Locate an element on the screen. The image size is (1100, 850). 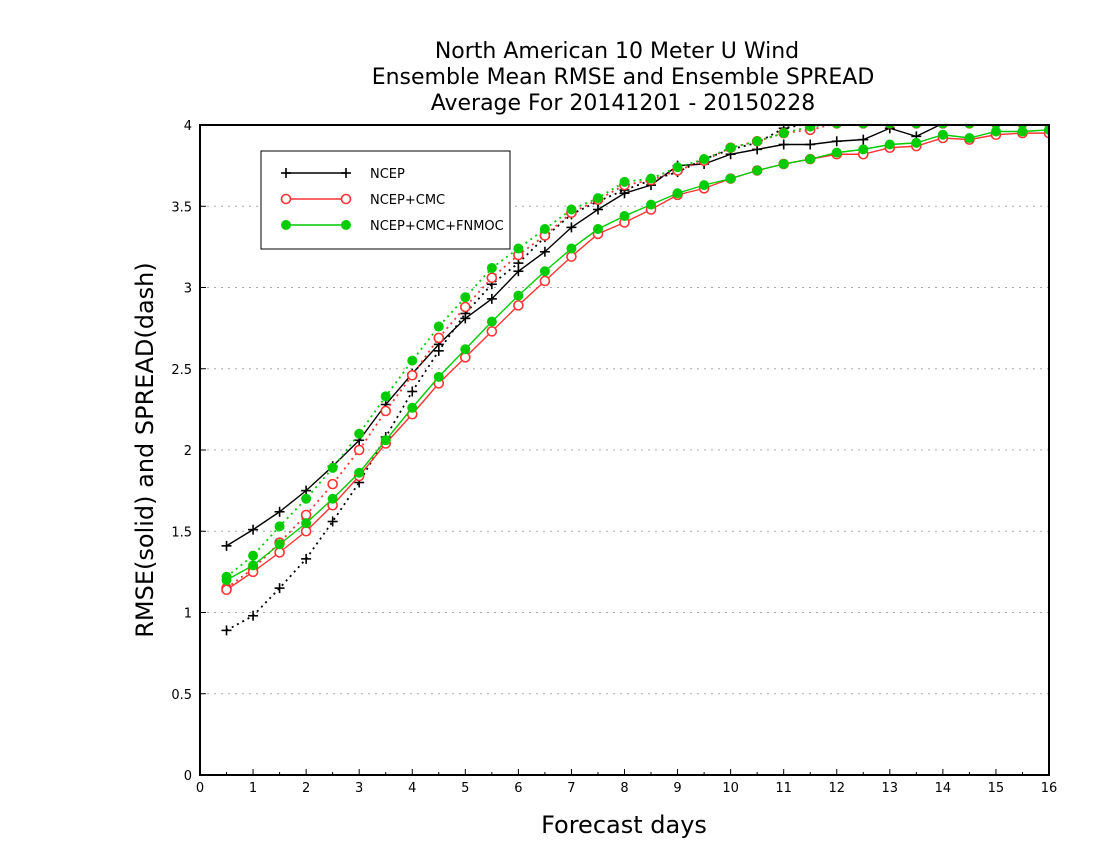
chart-title-line-1: North American 10 Meter U Wind is located at coordinates (617, 51).